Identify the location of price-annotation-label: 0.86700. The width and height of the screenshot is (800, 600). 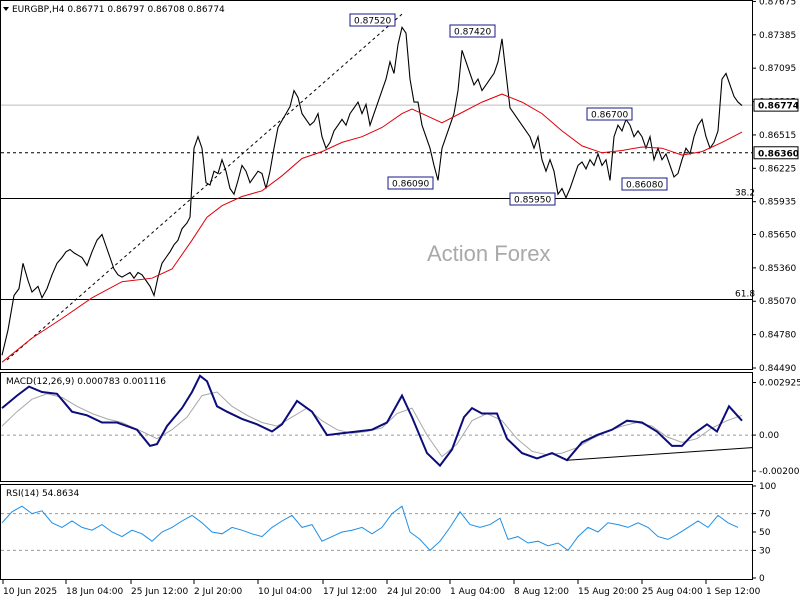
(609, 116).